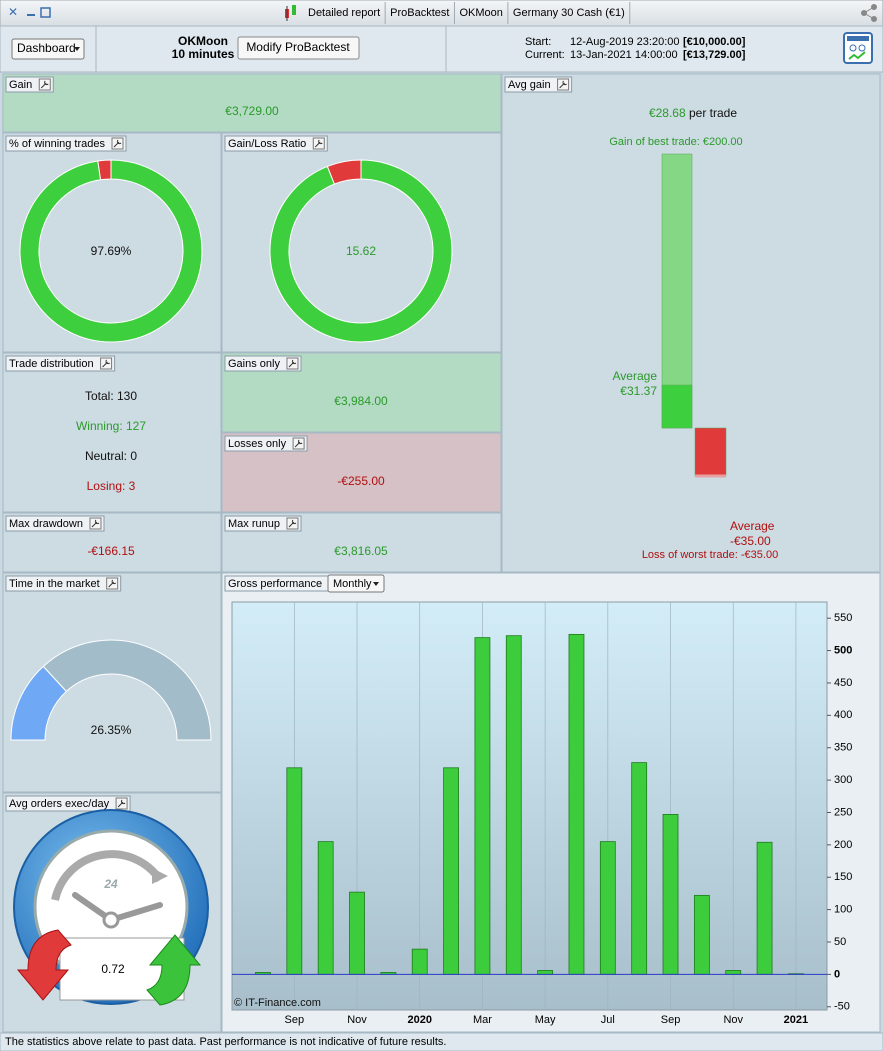 The height and width of the screenshot is (1051, 883). Describe the element at coordinates (843, 618) in the screenshot. I see `y-tick-label: 550` at that location.